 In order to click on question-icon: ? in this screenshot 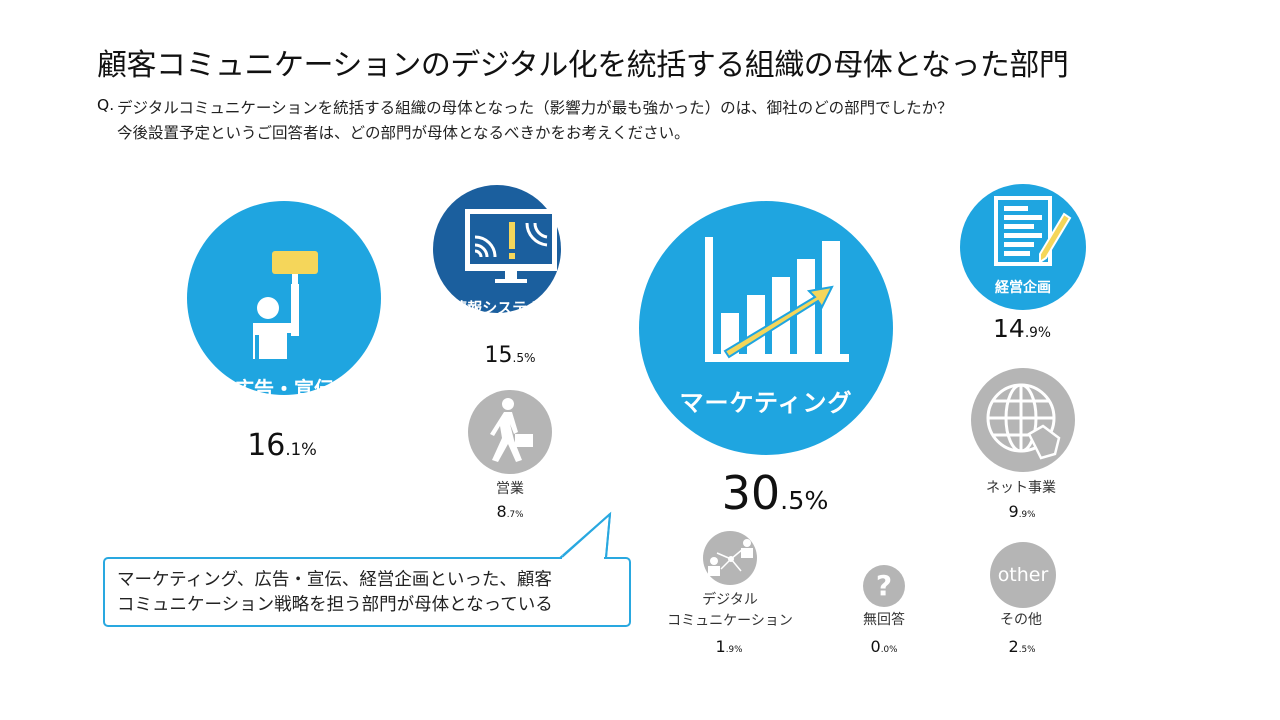, I will do `click(884, 585)`.